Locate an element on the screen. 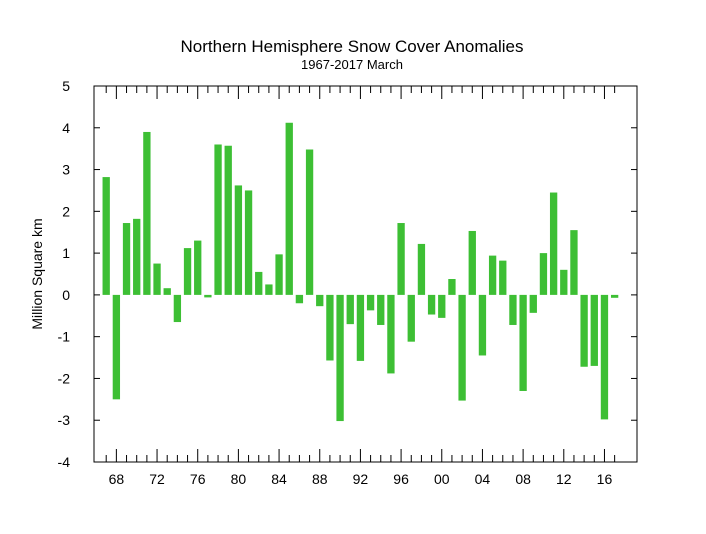  x-tick-label: 12 is located at coordinates (564, 479).